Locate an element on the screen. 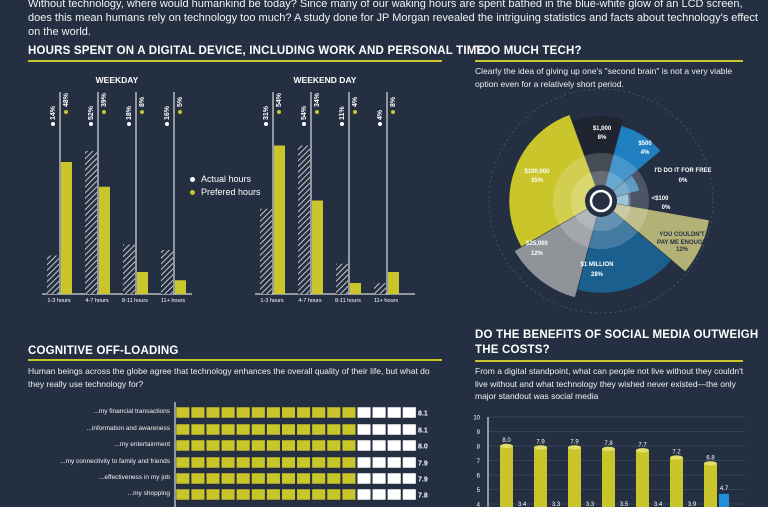 Image resolution: width=768 pixels, height=507 pixels. actual-value-label: 18% is located at coordinates (129, 112).